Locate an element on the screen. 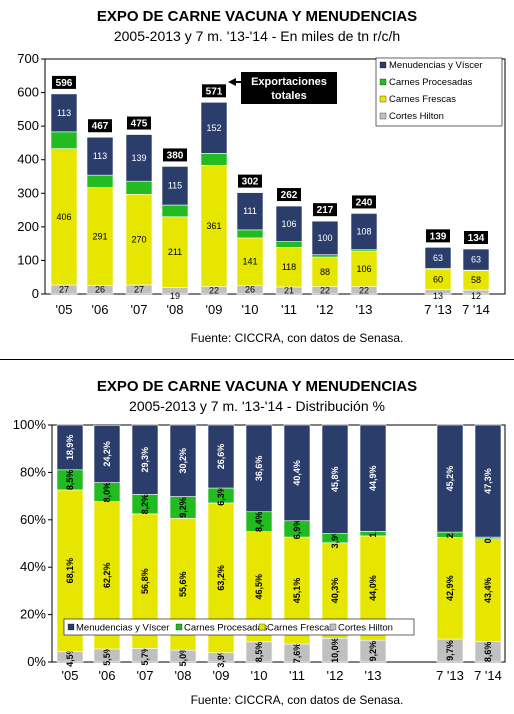 Image resolution: width=514 pixels, height=714 pixels. data-label: 291 is located at coordinates (99, 236).